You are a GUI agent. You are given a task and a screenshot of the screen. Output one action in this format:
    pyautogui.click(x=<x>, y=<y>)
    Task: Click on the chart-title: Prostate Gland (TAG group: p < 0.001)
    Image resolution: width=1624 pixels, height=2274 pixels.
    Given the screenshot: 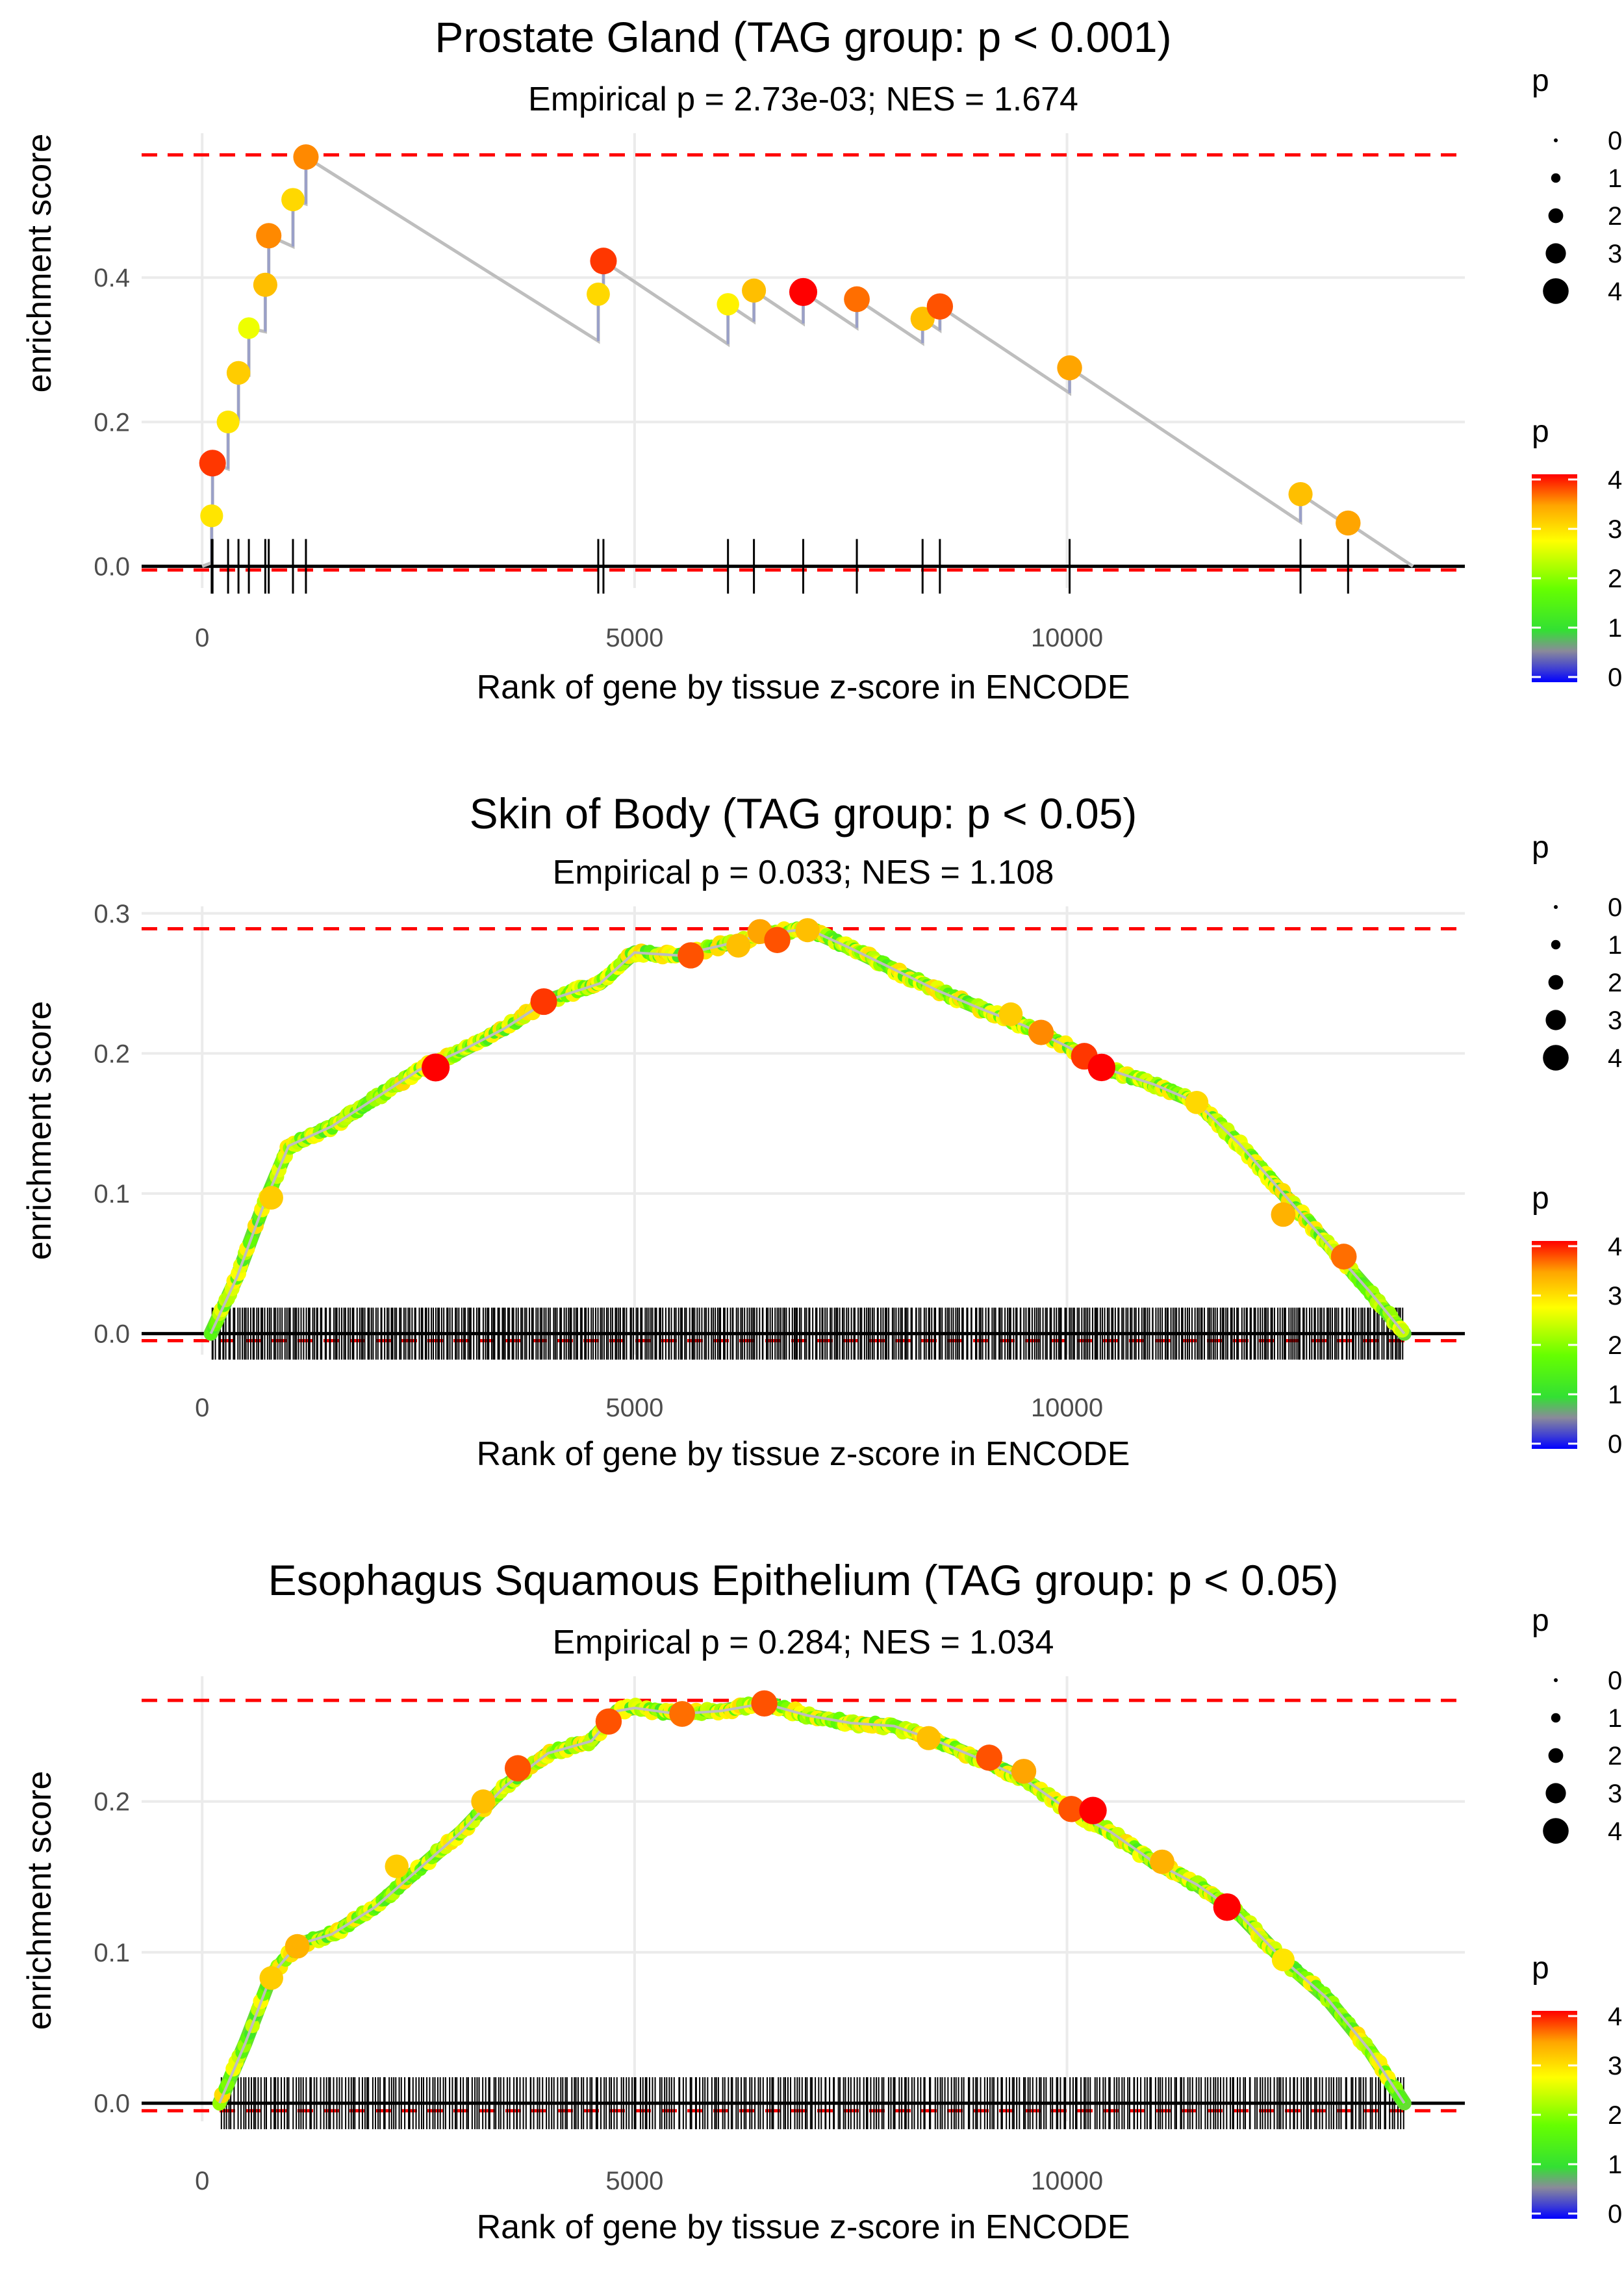 What is the action you would take?
    pyautogui.click(x=803, y=37)
    